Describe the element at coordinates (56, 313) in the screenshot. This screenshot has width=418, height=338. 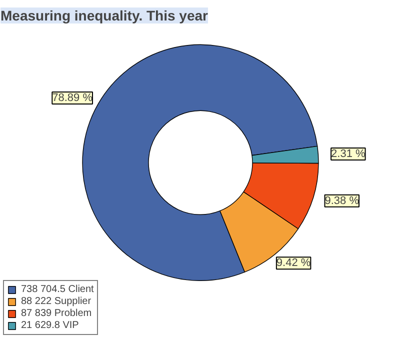
I see `legend-label: 87 839 Problem` at that location.